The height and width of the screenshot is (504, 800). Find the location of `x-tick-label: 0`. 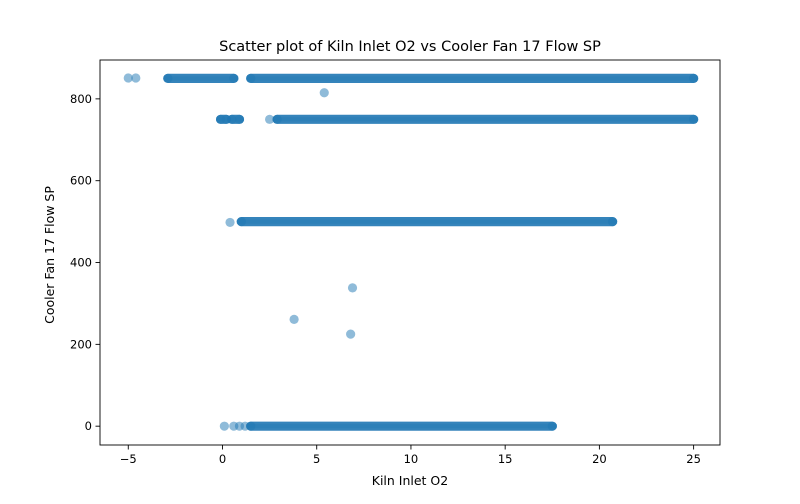

x-tick-label: 0 is located at coordinates (222, 459).